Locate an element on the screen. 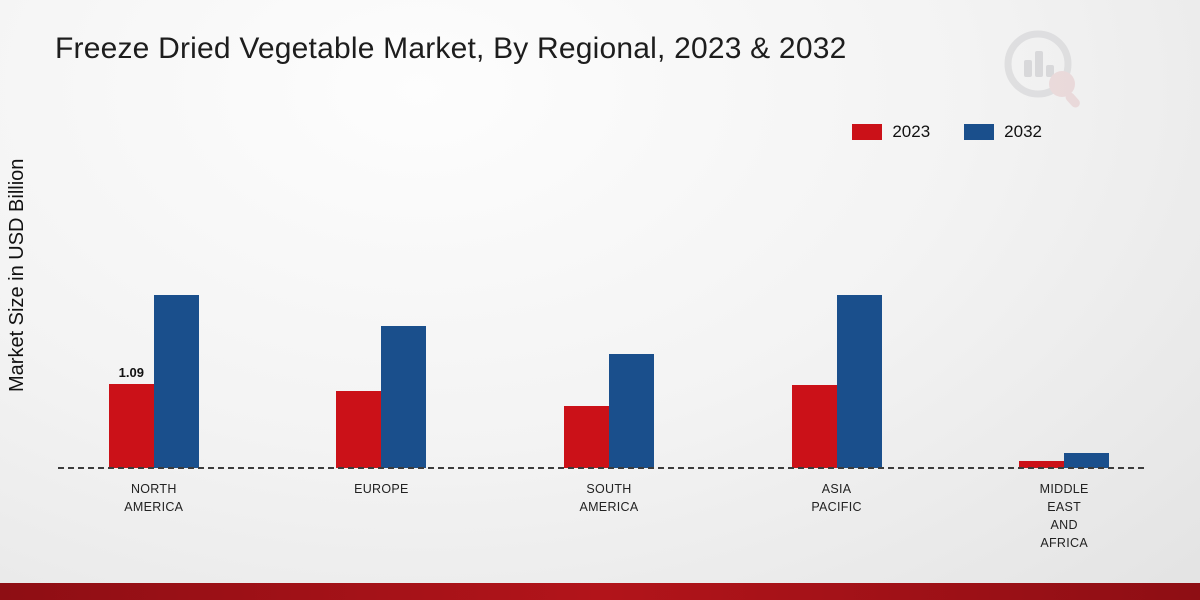  bar-group-north-america: 1.09 is located at coordinates (154, 368).